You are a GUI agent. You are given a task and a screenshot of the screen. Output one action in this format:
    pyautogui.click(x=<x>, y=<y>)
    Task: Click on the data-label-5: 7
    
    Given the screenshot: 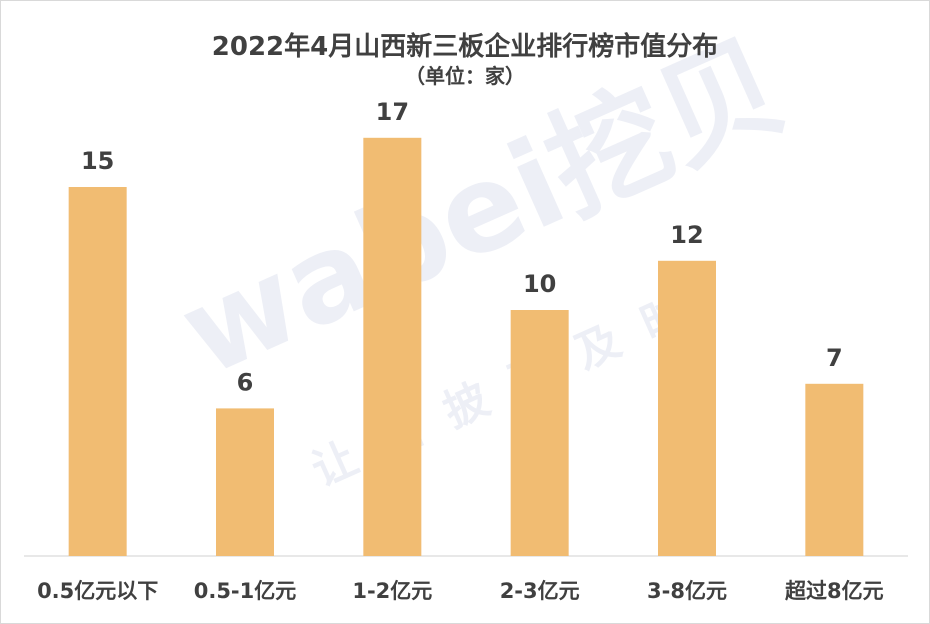 What is the action you would take?
    pyautogui.click(x=834, y=358)
    